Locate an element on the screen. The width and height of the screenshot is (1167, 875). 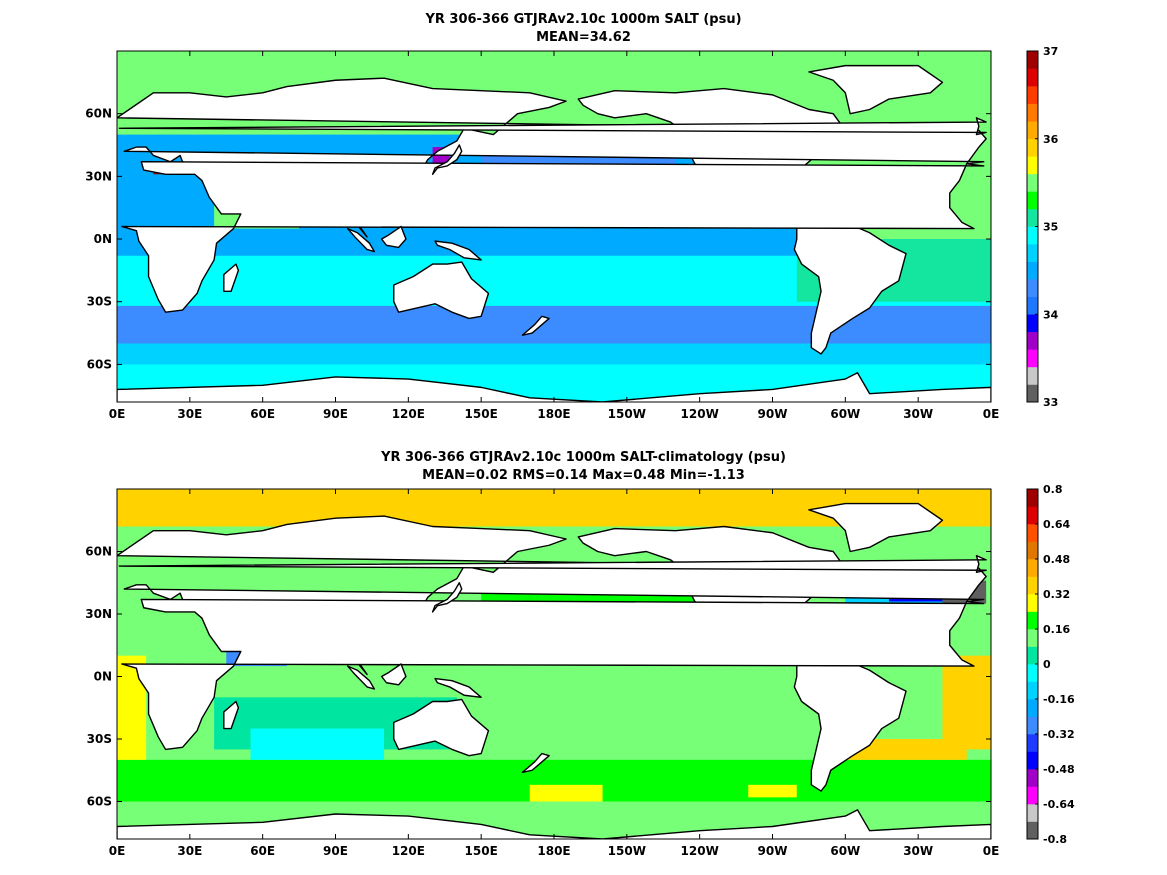
bottom-ytick-label: 60S is located at coordinates (99, 802).